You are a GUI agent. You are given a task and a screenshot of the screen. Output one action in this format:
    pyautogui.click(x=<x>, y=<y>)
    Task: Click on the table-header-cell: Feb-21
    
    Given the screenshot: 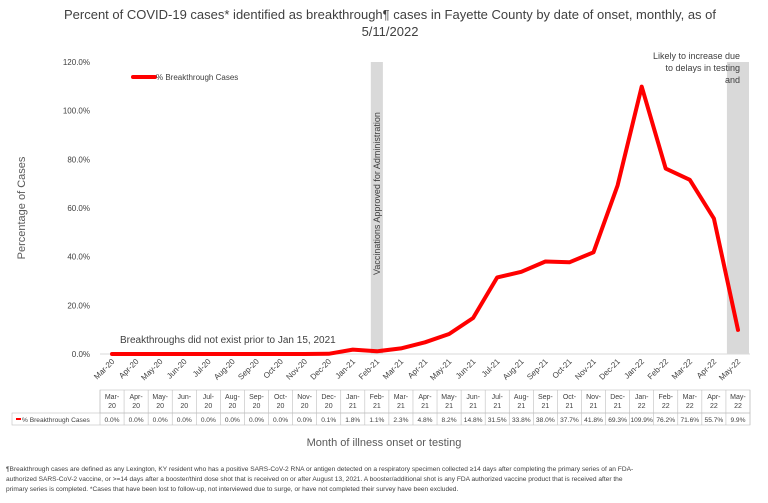 What is the action you would take?
    pyautogui.click(x=377, y=402)
    